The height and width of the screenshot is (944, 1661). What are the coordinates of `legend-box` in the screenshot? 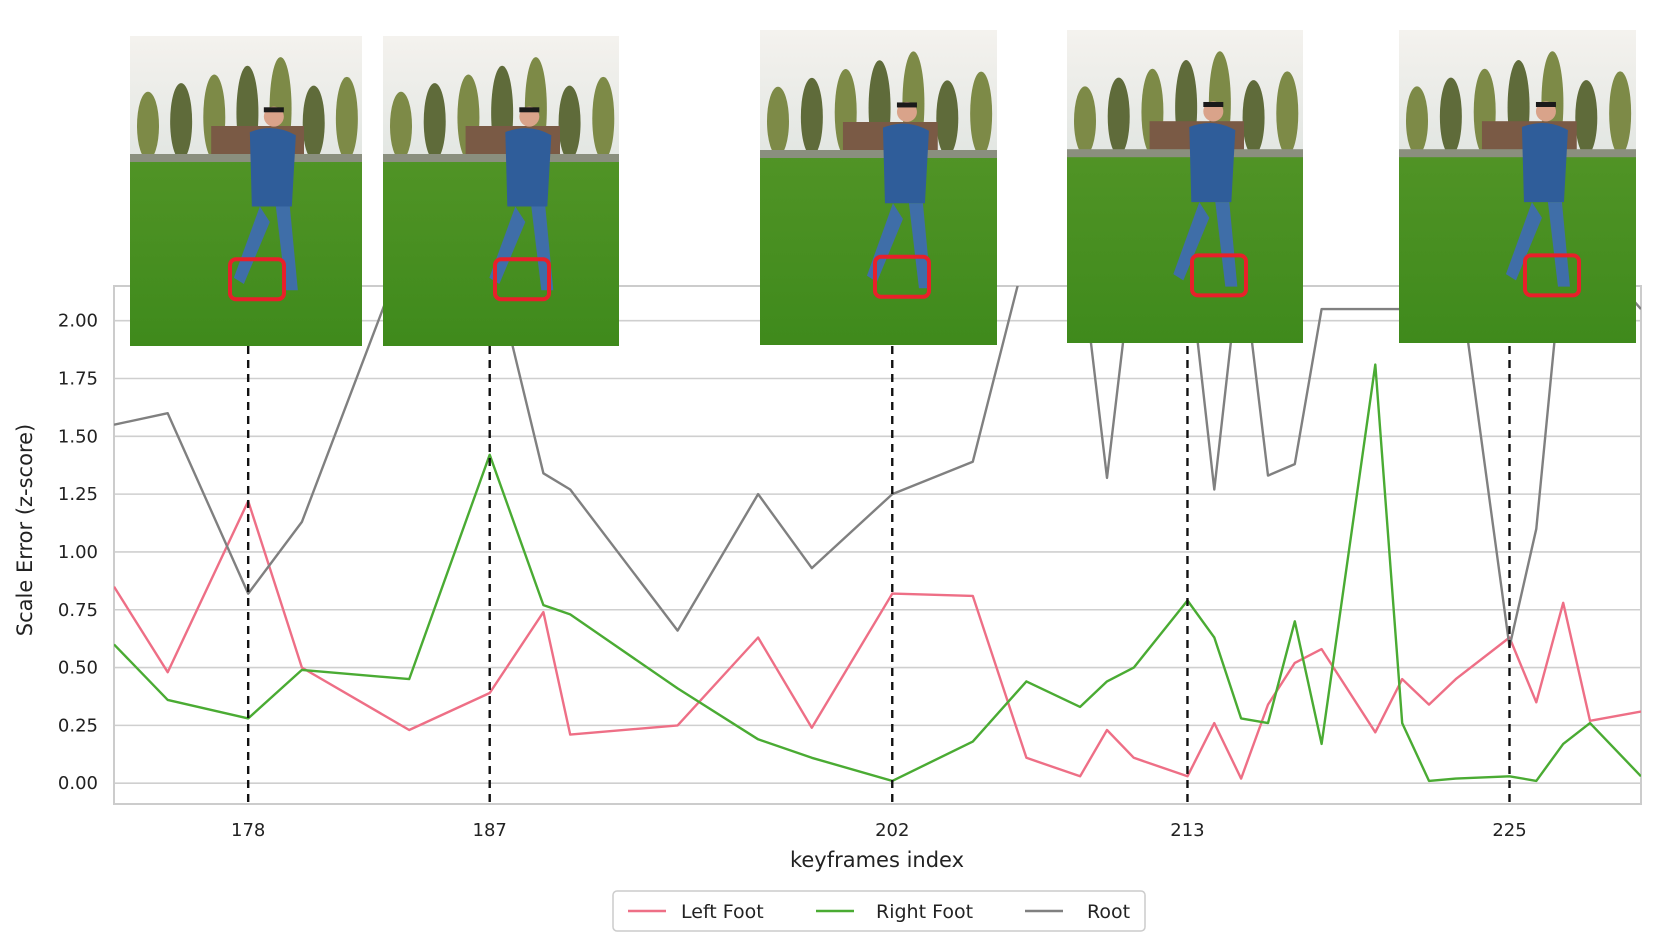 It's located at (879, 911).